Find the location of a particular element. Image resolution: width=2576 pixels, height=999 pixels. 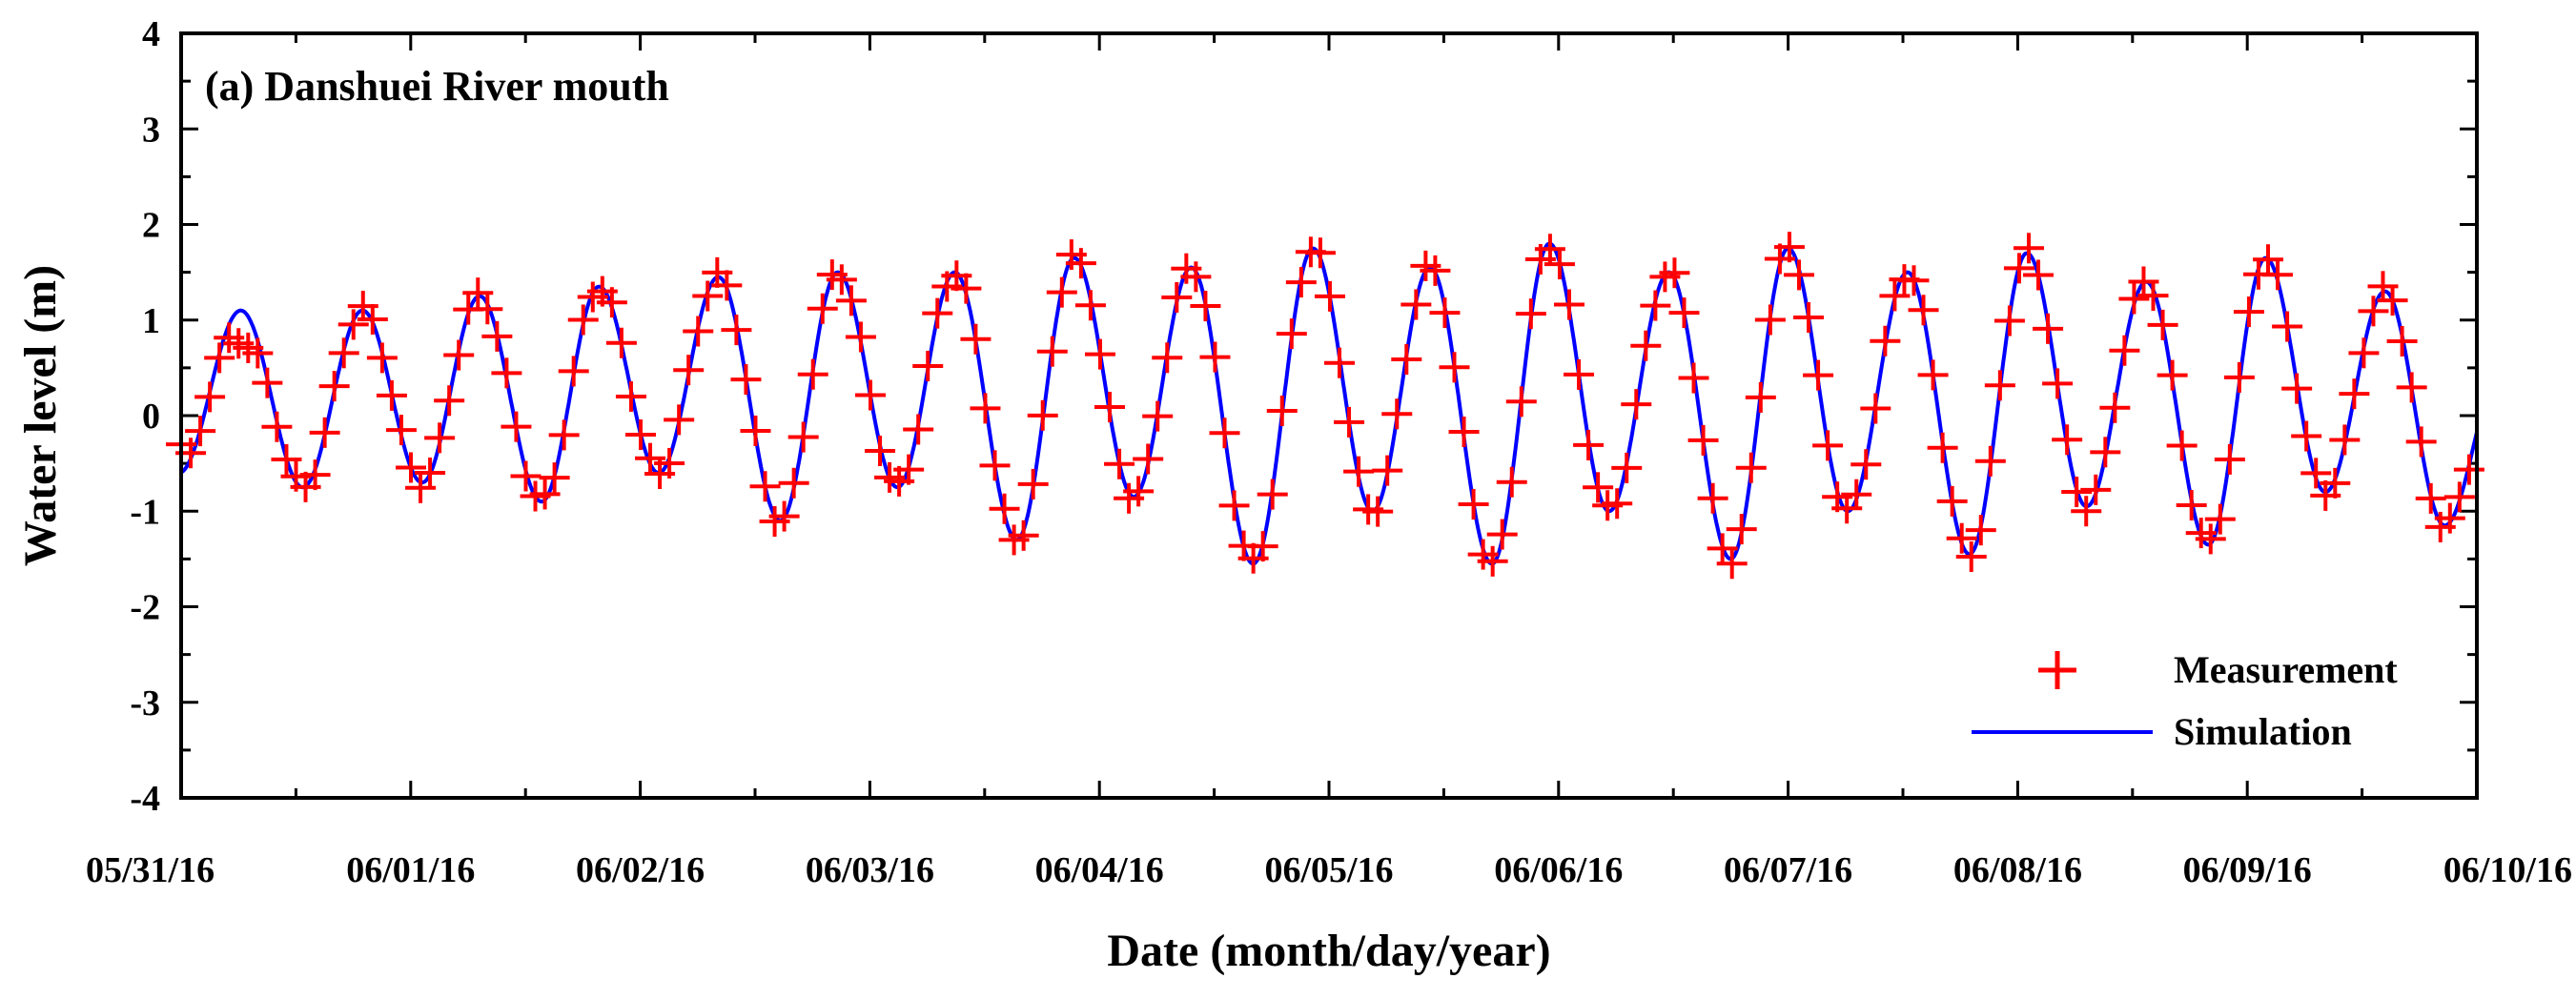

y-tick-label: 3 is located at coordinates (151, 130).